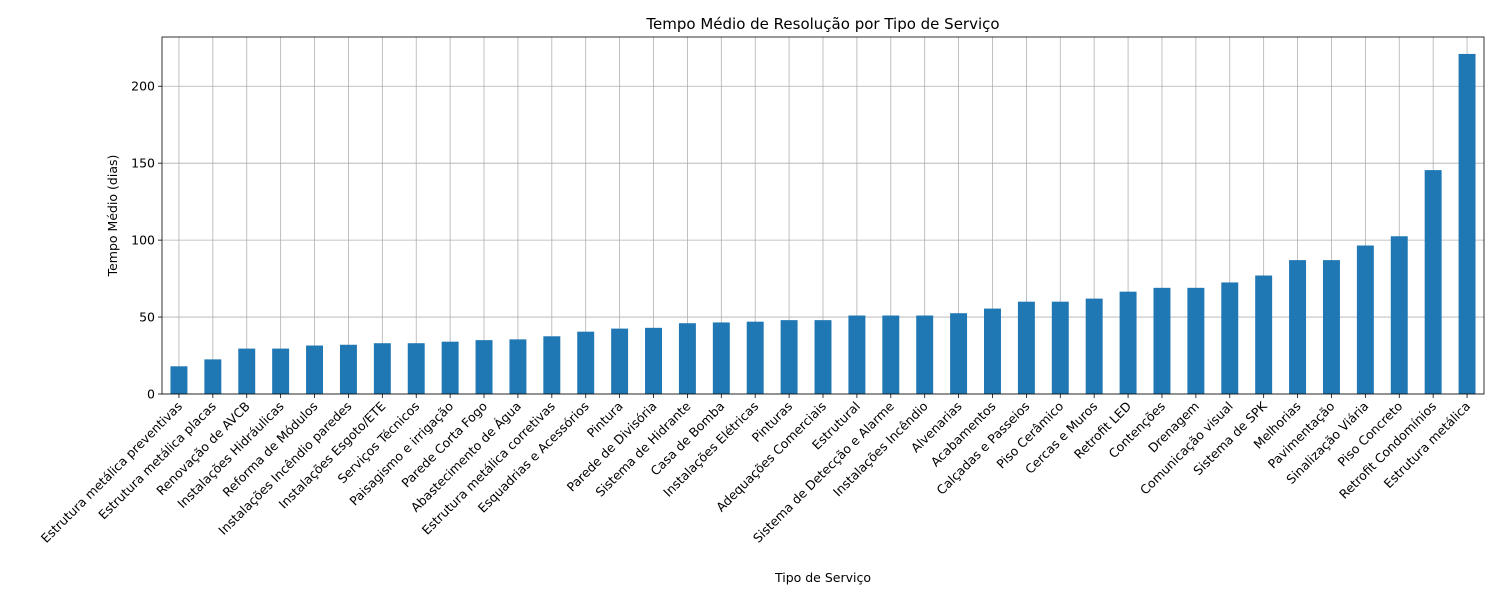  Describe the element at coordinates (143, 86) in the screenshot. I see `y-tick-label: 200` at that location.